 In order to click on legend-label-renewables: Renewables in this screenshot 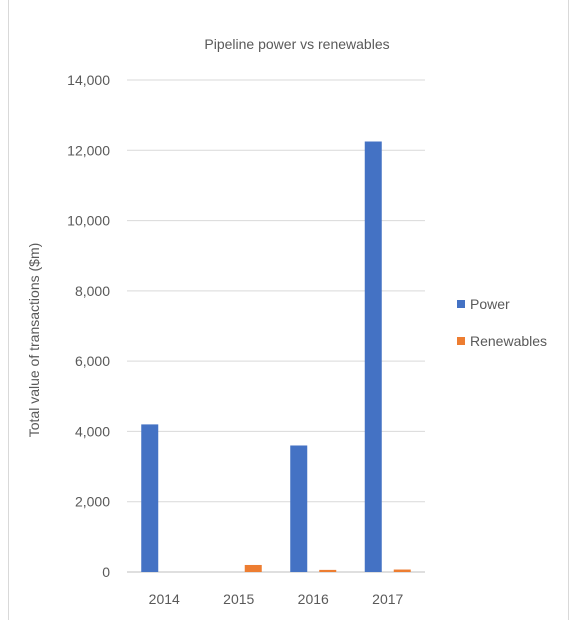, I will do `click(508, 341)`.